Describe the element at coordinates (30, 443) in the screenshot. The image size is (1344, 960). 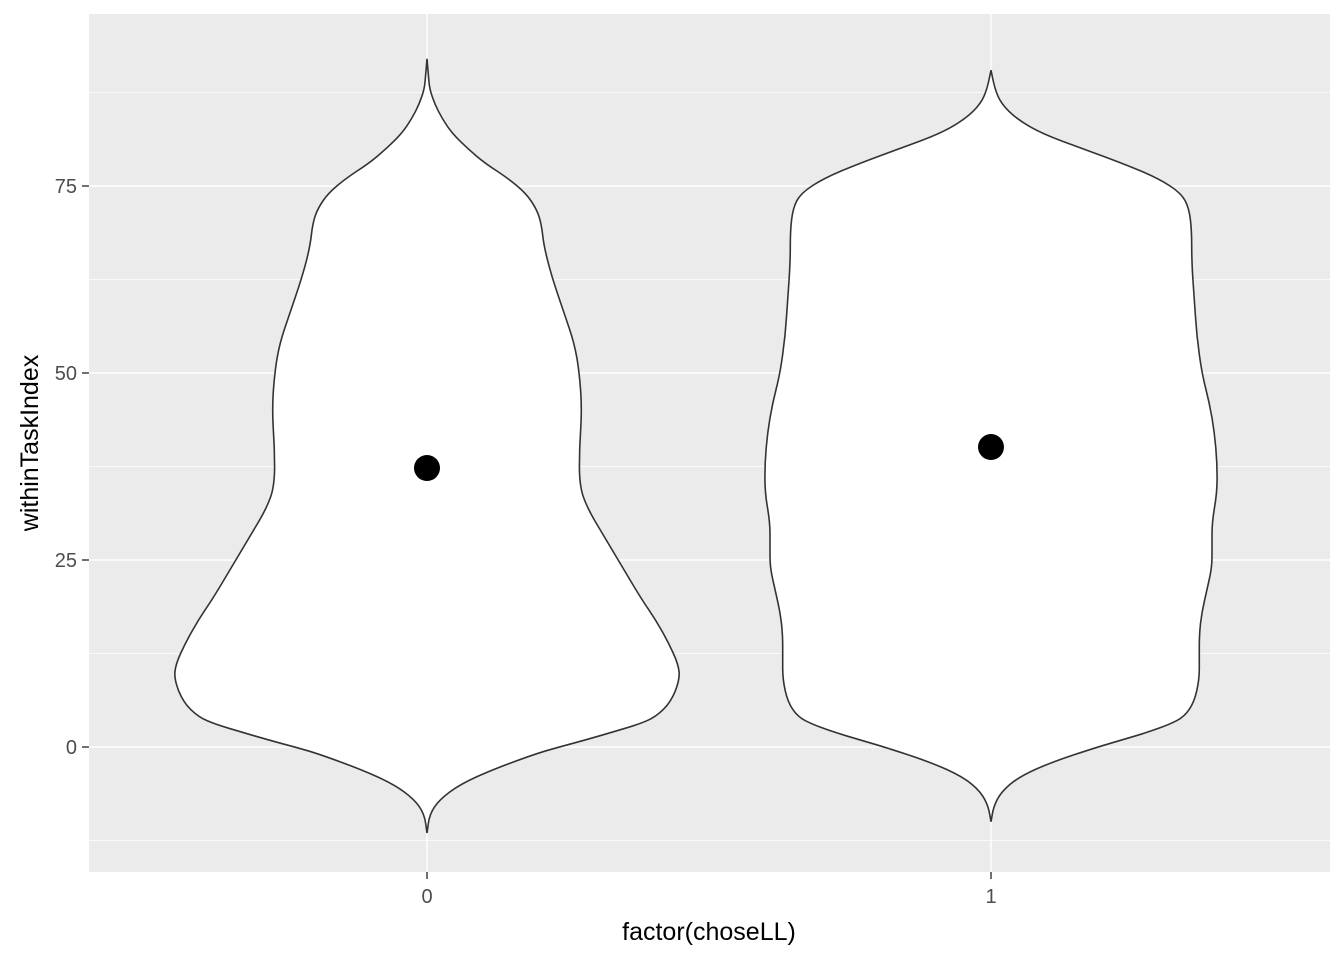
I see `y-axis-title: withinTaskIndex` at that location.